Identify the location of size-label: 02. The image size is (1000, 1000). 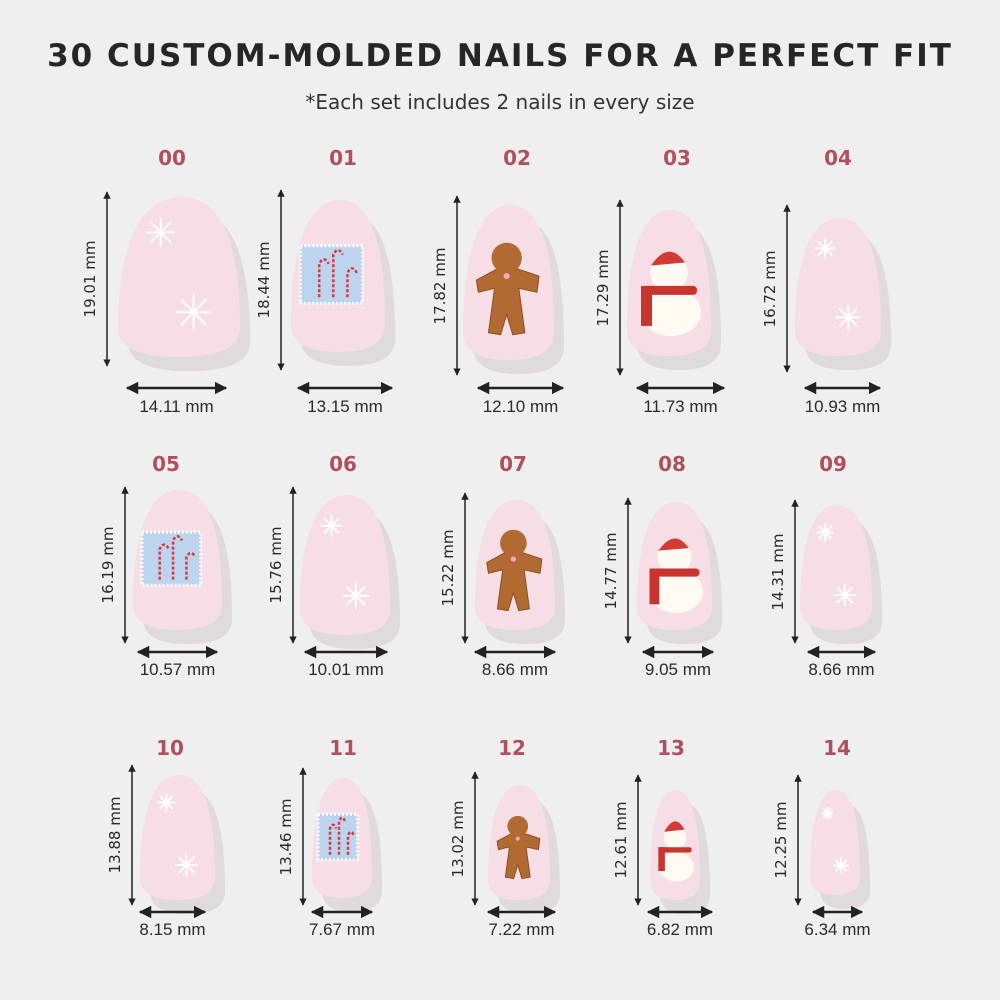
(517, 158).